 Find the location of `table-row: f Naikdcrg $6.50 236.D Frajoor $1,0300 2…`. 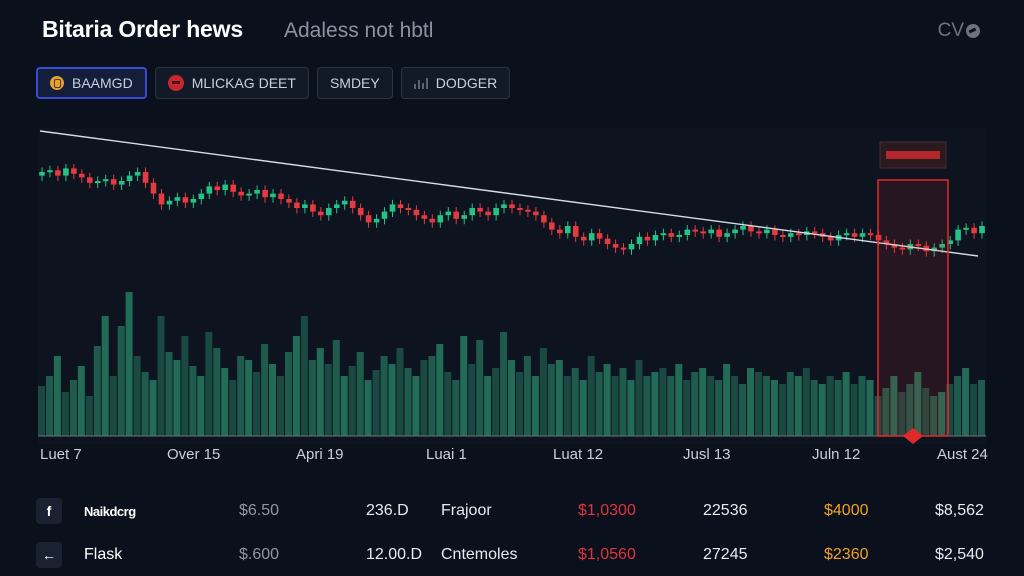

table-row: f Naikdcrg $6.50 236.D Frajoor $1,0300 2… is located at coordinates (512, 508).